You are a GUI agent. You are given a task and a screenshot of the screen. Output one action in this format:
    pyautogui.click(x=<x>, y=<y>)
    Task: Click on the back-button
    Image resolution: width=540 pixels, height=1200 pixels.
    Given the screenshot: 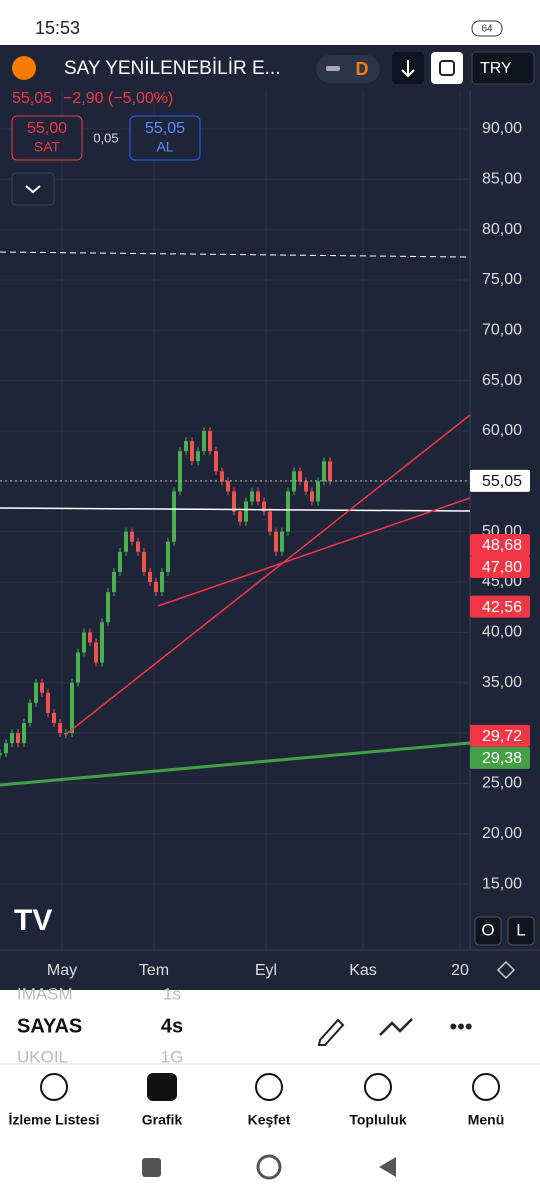 What is the action you would take?
    pyautogui.click(x=387, y=1167)
    